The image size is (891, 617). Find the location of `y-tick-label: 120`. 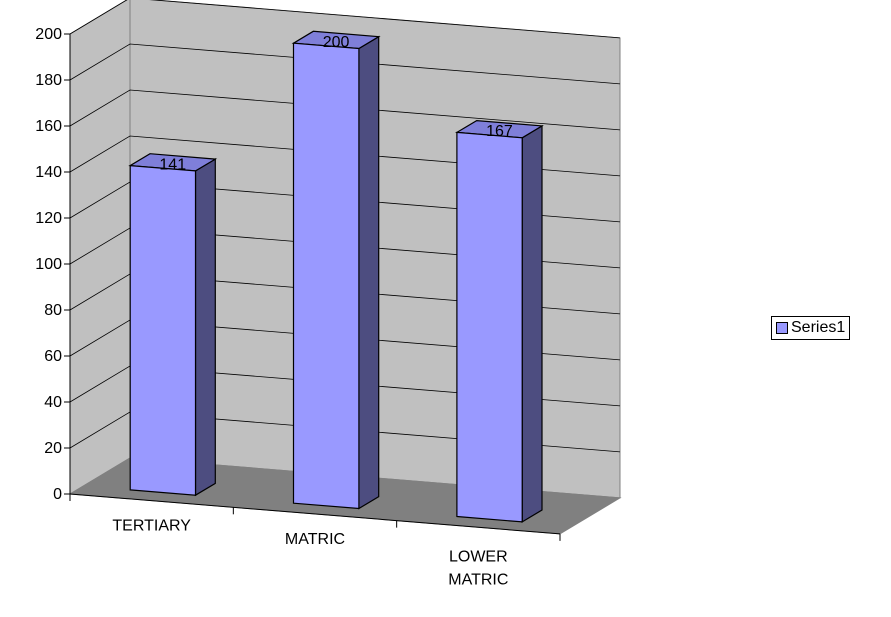

y-tick-label: 120 is located at coordinates (48, 218).